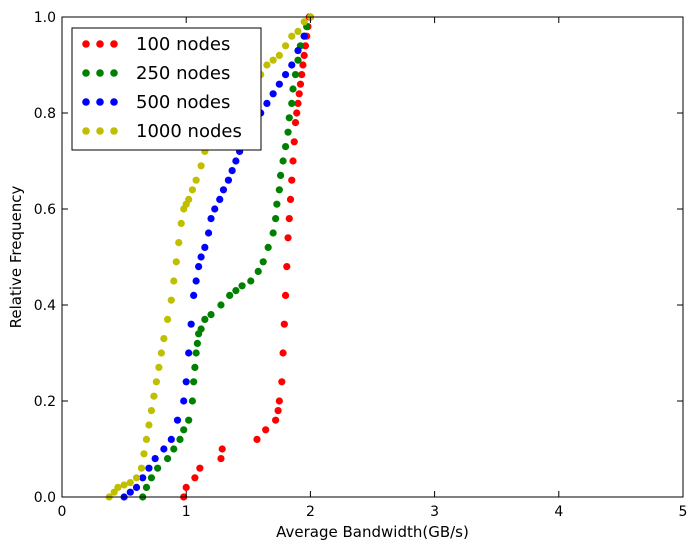  I want to click on x-tick-label: 5, so click(683, 512).